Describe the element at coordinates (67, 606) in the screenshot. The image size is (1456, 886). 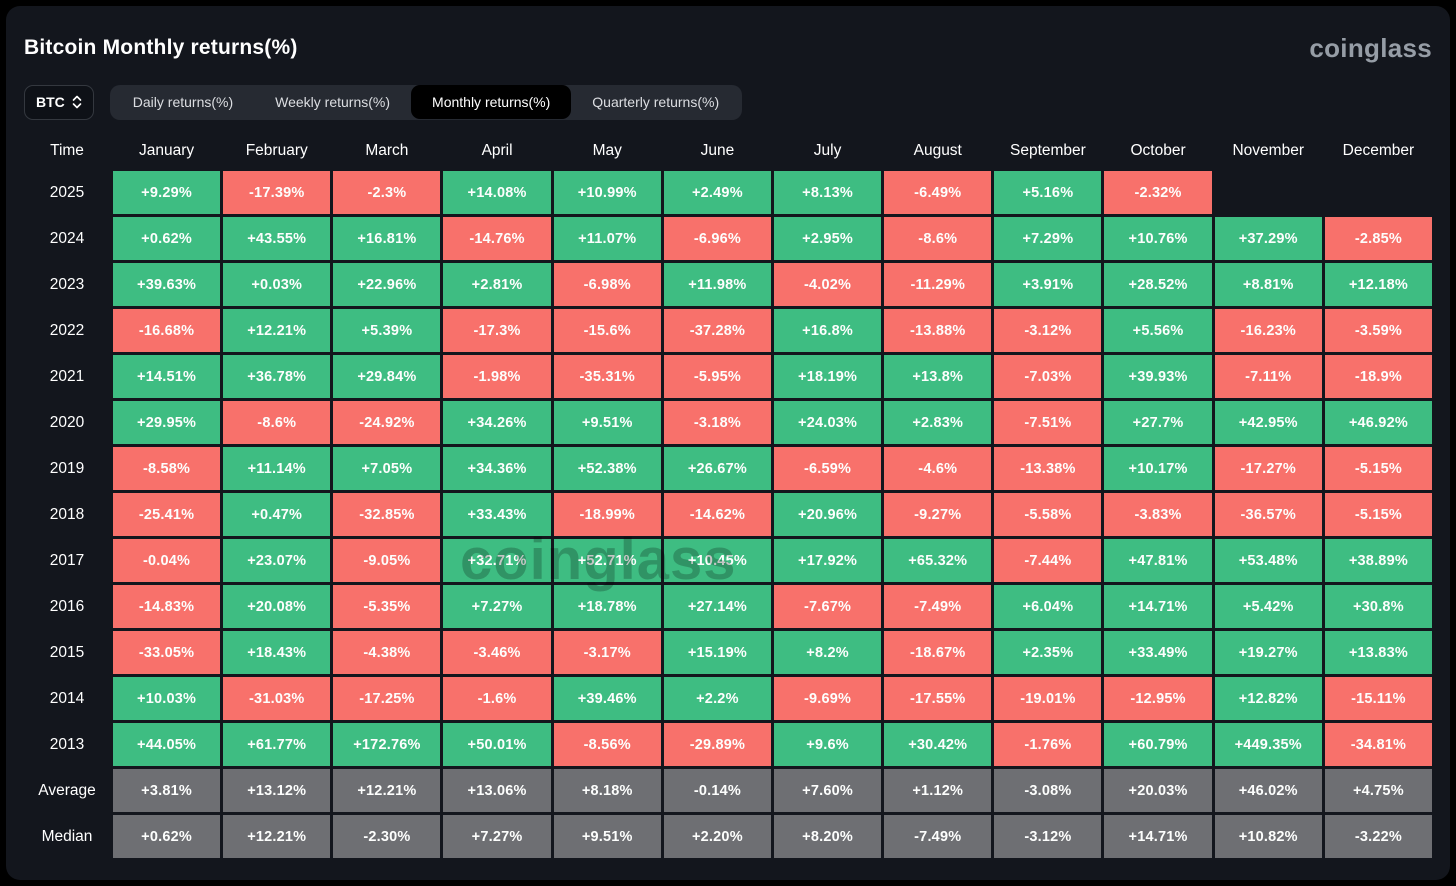
I see `row-label: 2016` at that location.